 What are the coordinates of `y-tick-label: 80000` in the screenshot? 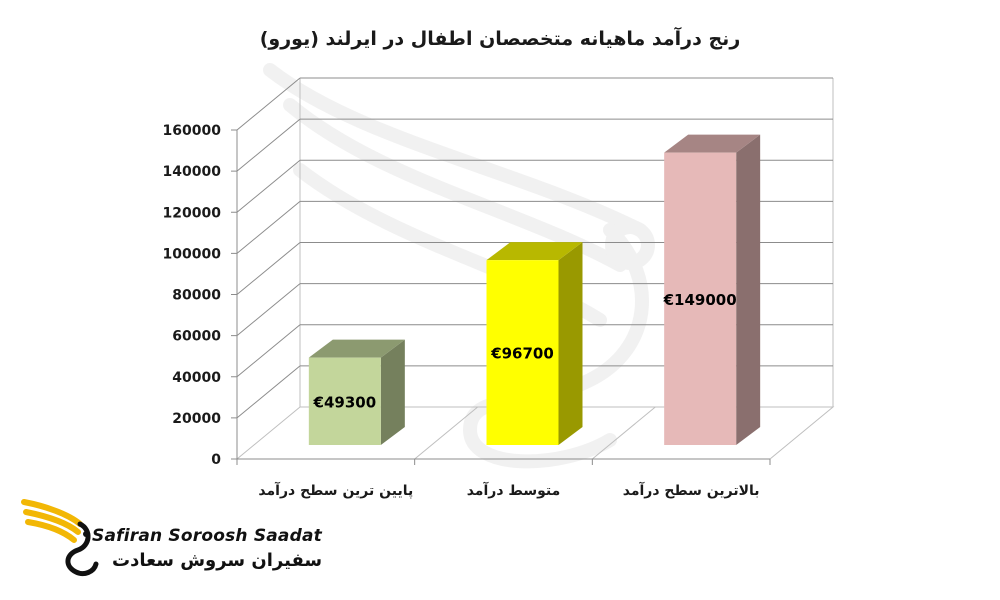 It's located at (196, 296).